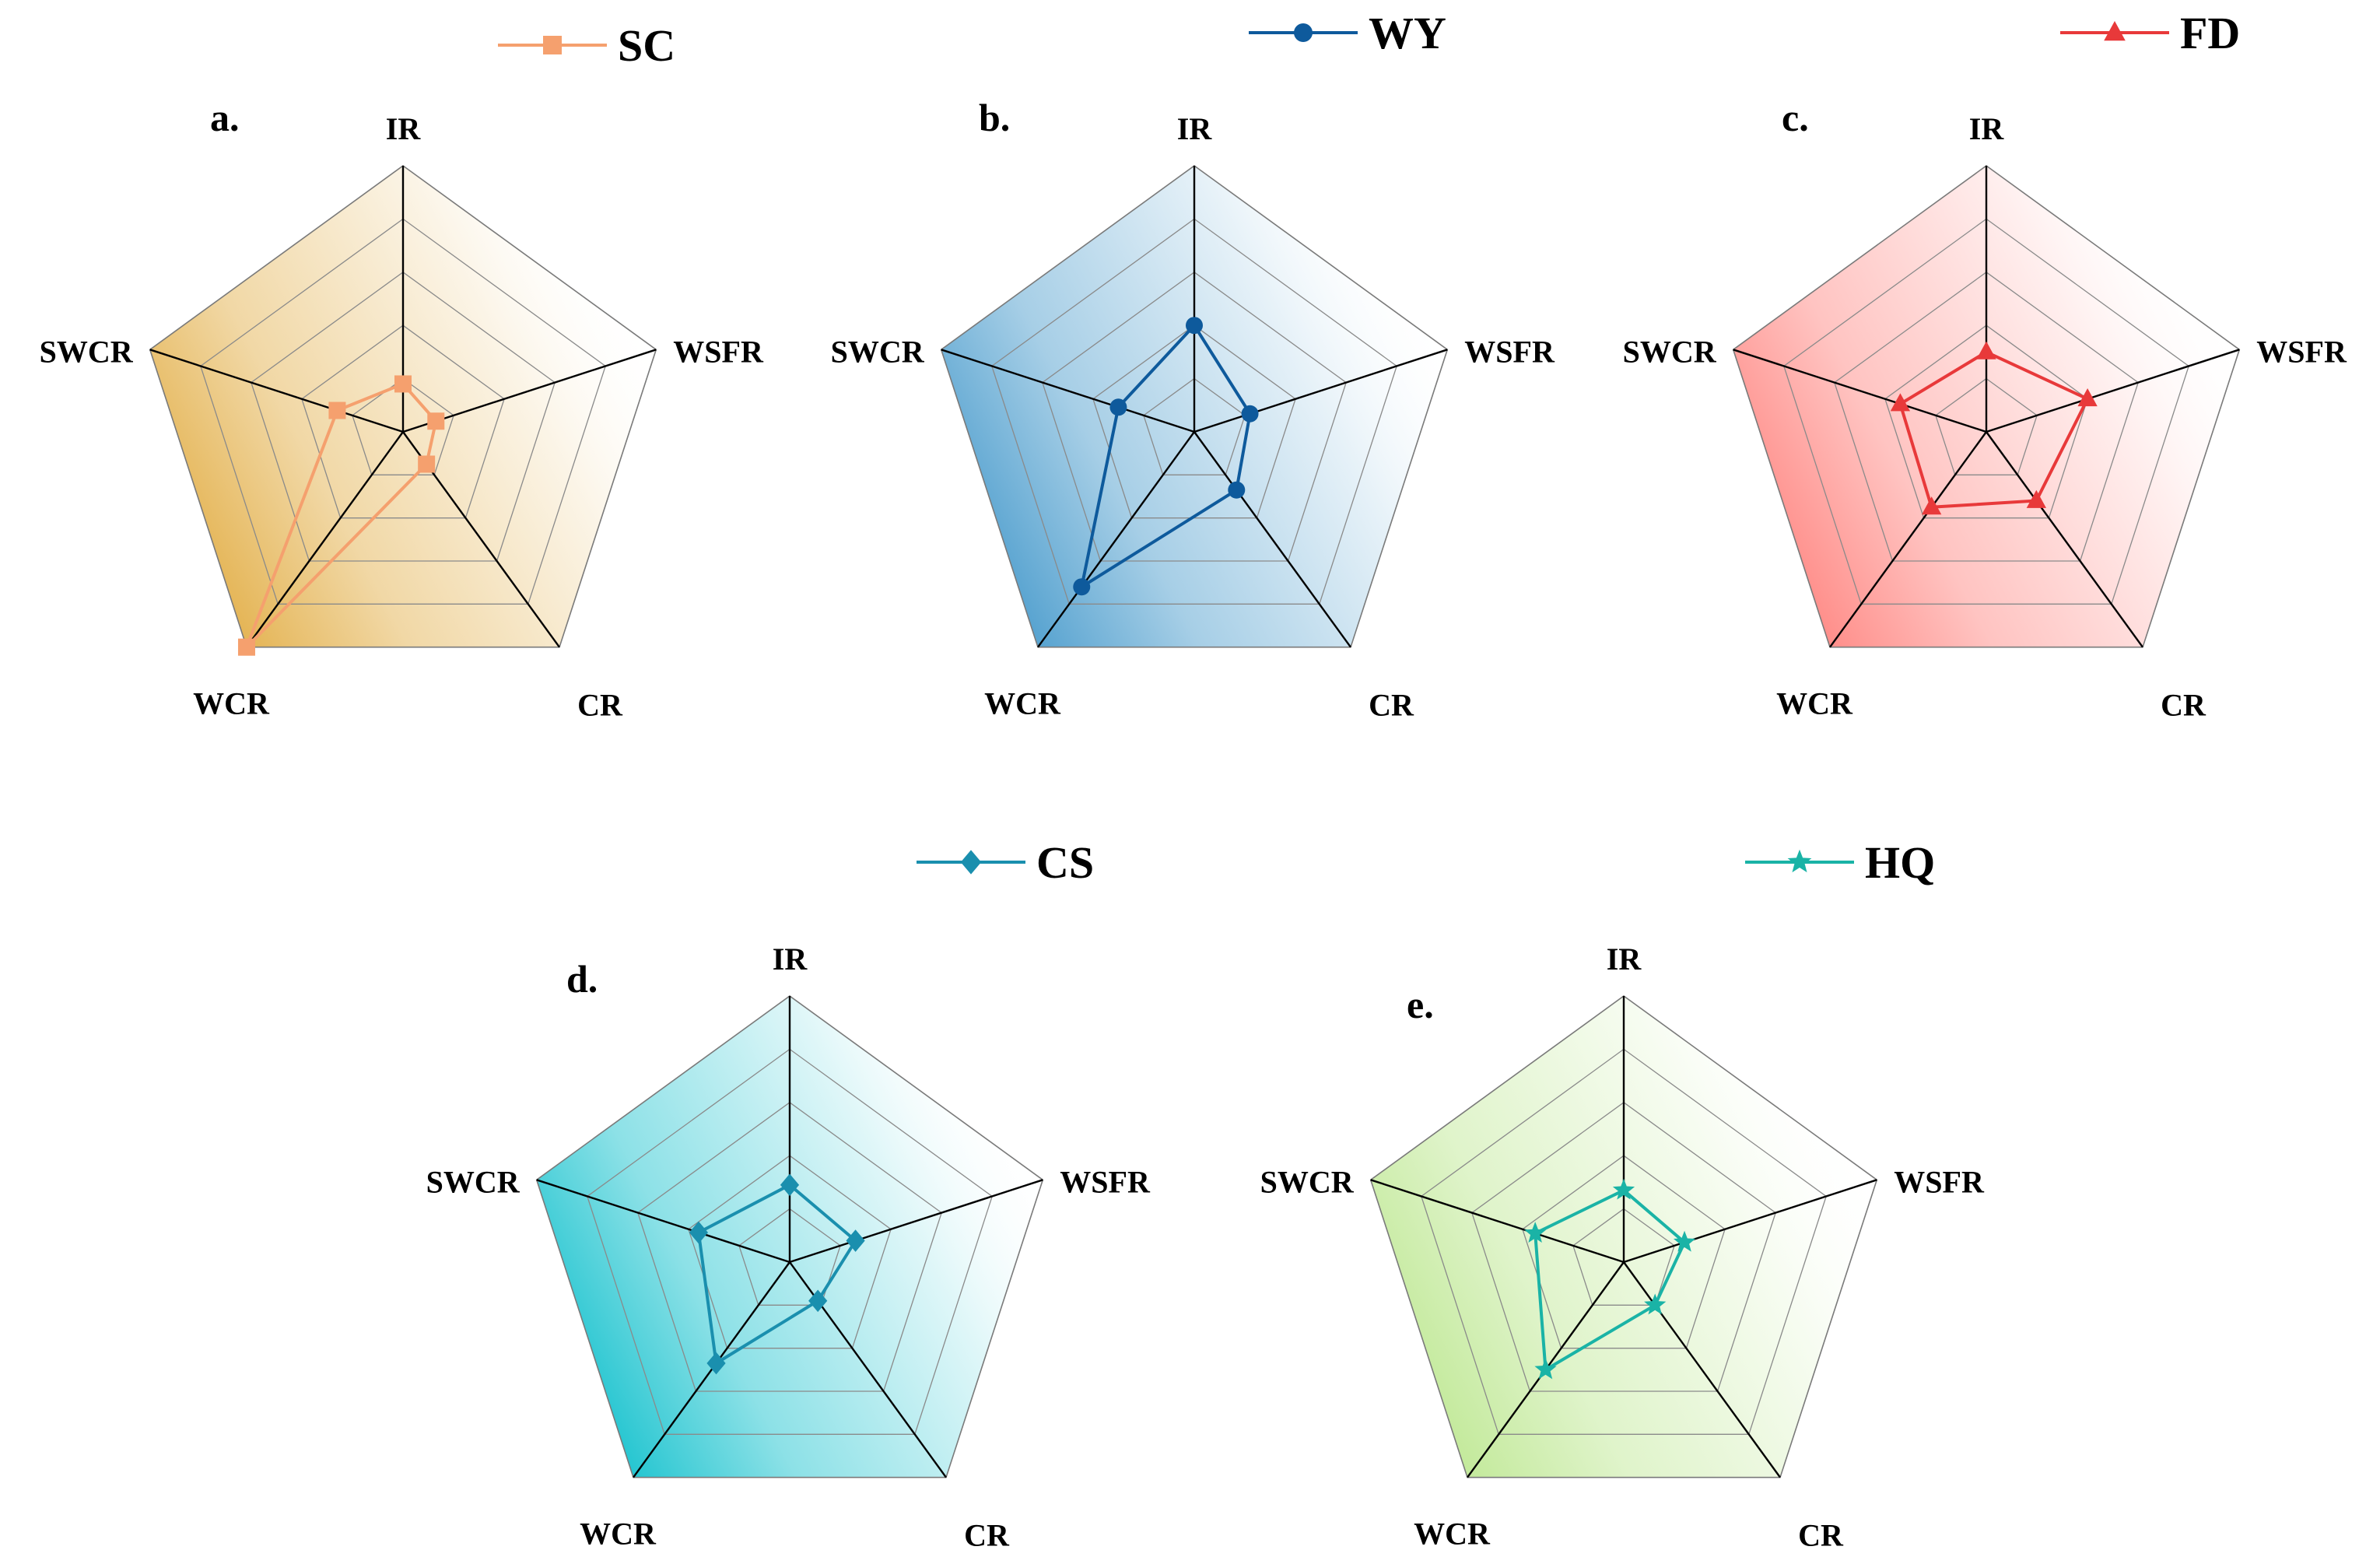  Describe the element at coordinates (1536, 1232) in the screenshot. I see `data-point-hq-swcr` at that location.